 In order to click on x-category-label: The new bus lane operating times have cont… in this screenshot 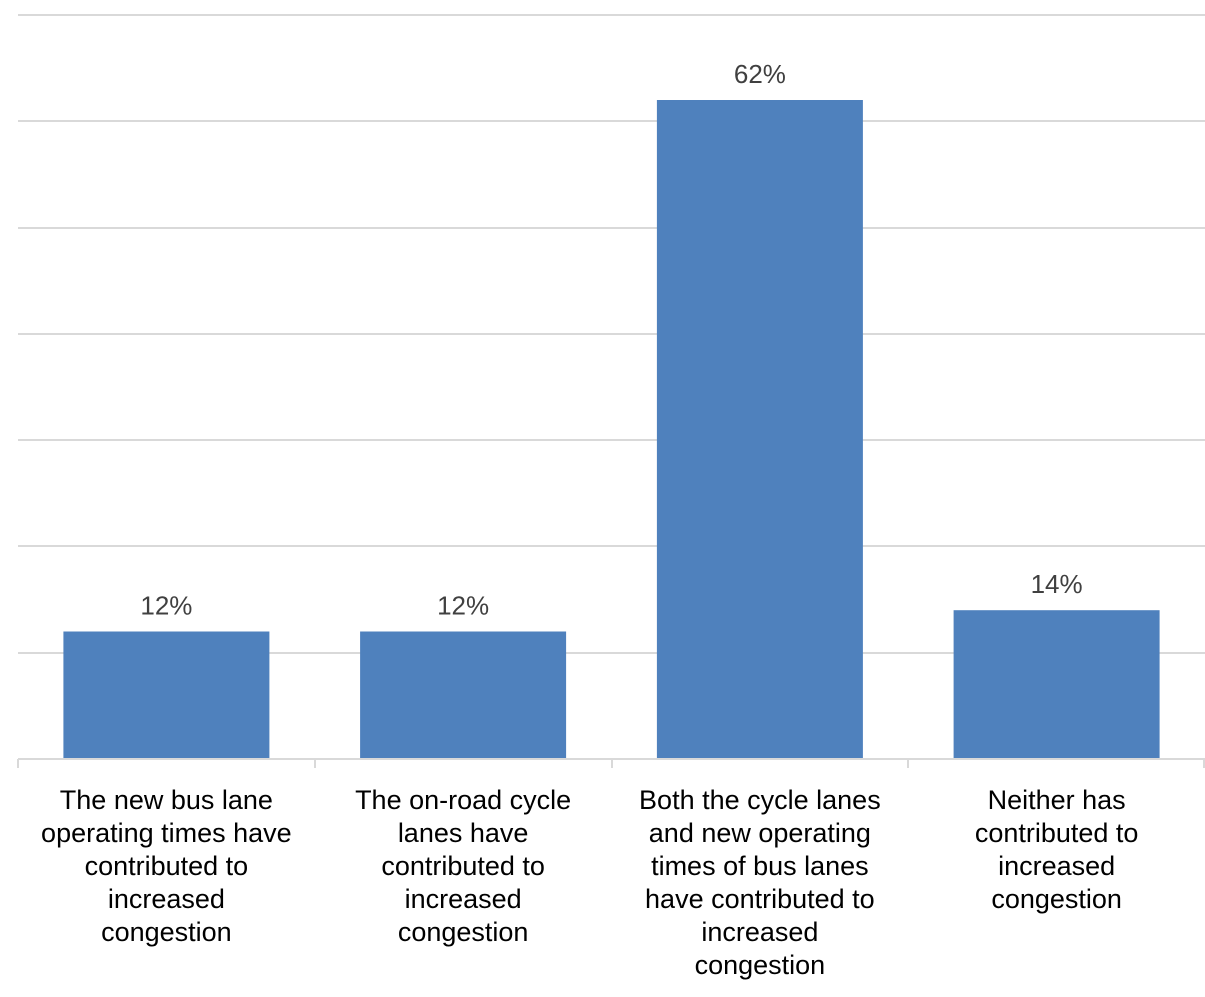, I will do `click(166, 866)`.